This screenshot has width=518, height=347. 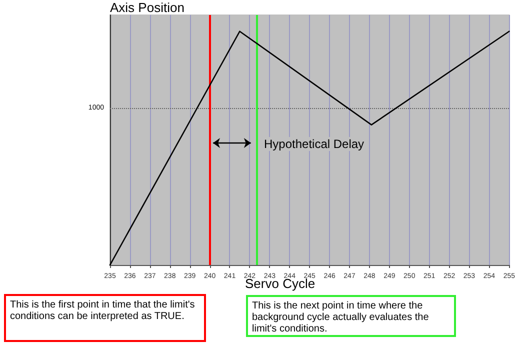 I want to click on text: This is the first point in time that the limit's conditions can be interpreted as TRUE., so click(x=104, y=310).